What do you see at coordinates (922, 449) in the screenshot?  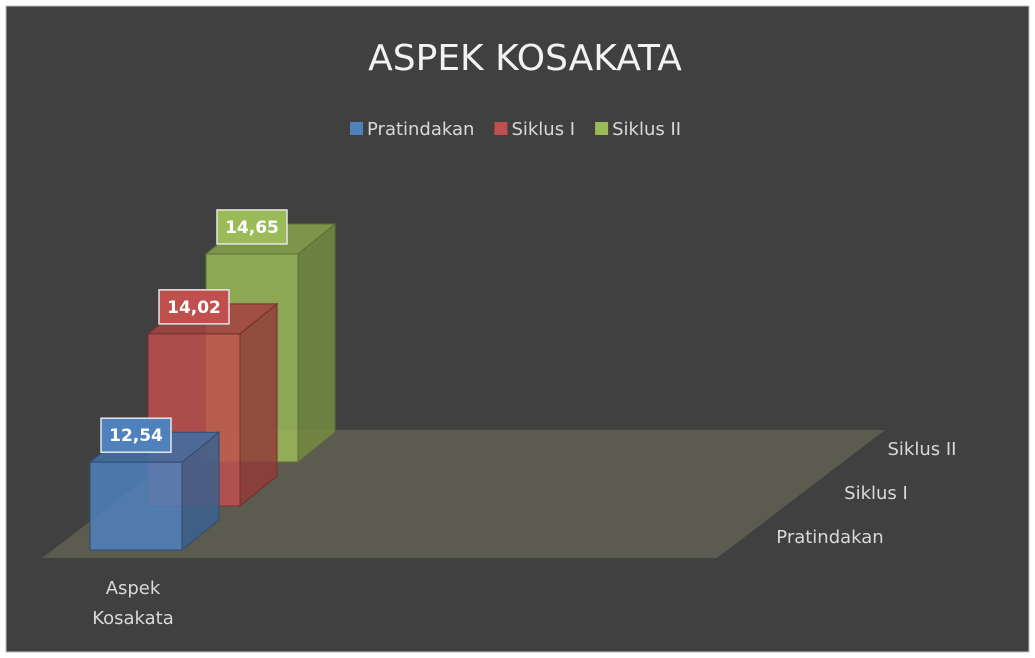 I see `depth-label: Siklus II` at bounding box center [922, 449].